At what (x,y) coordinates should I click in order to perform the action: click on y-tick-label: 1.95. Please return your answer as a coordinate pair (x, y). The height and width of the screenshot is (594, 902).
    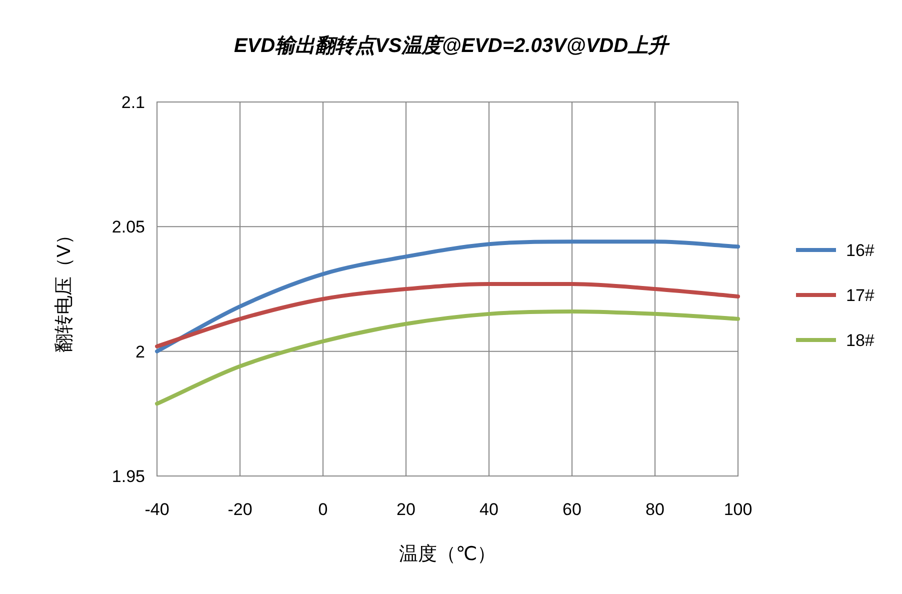
    Looking at the image, I should click on (128, 476).